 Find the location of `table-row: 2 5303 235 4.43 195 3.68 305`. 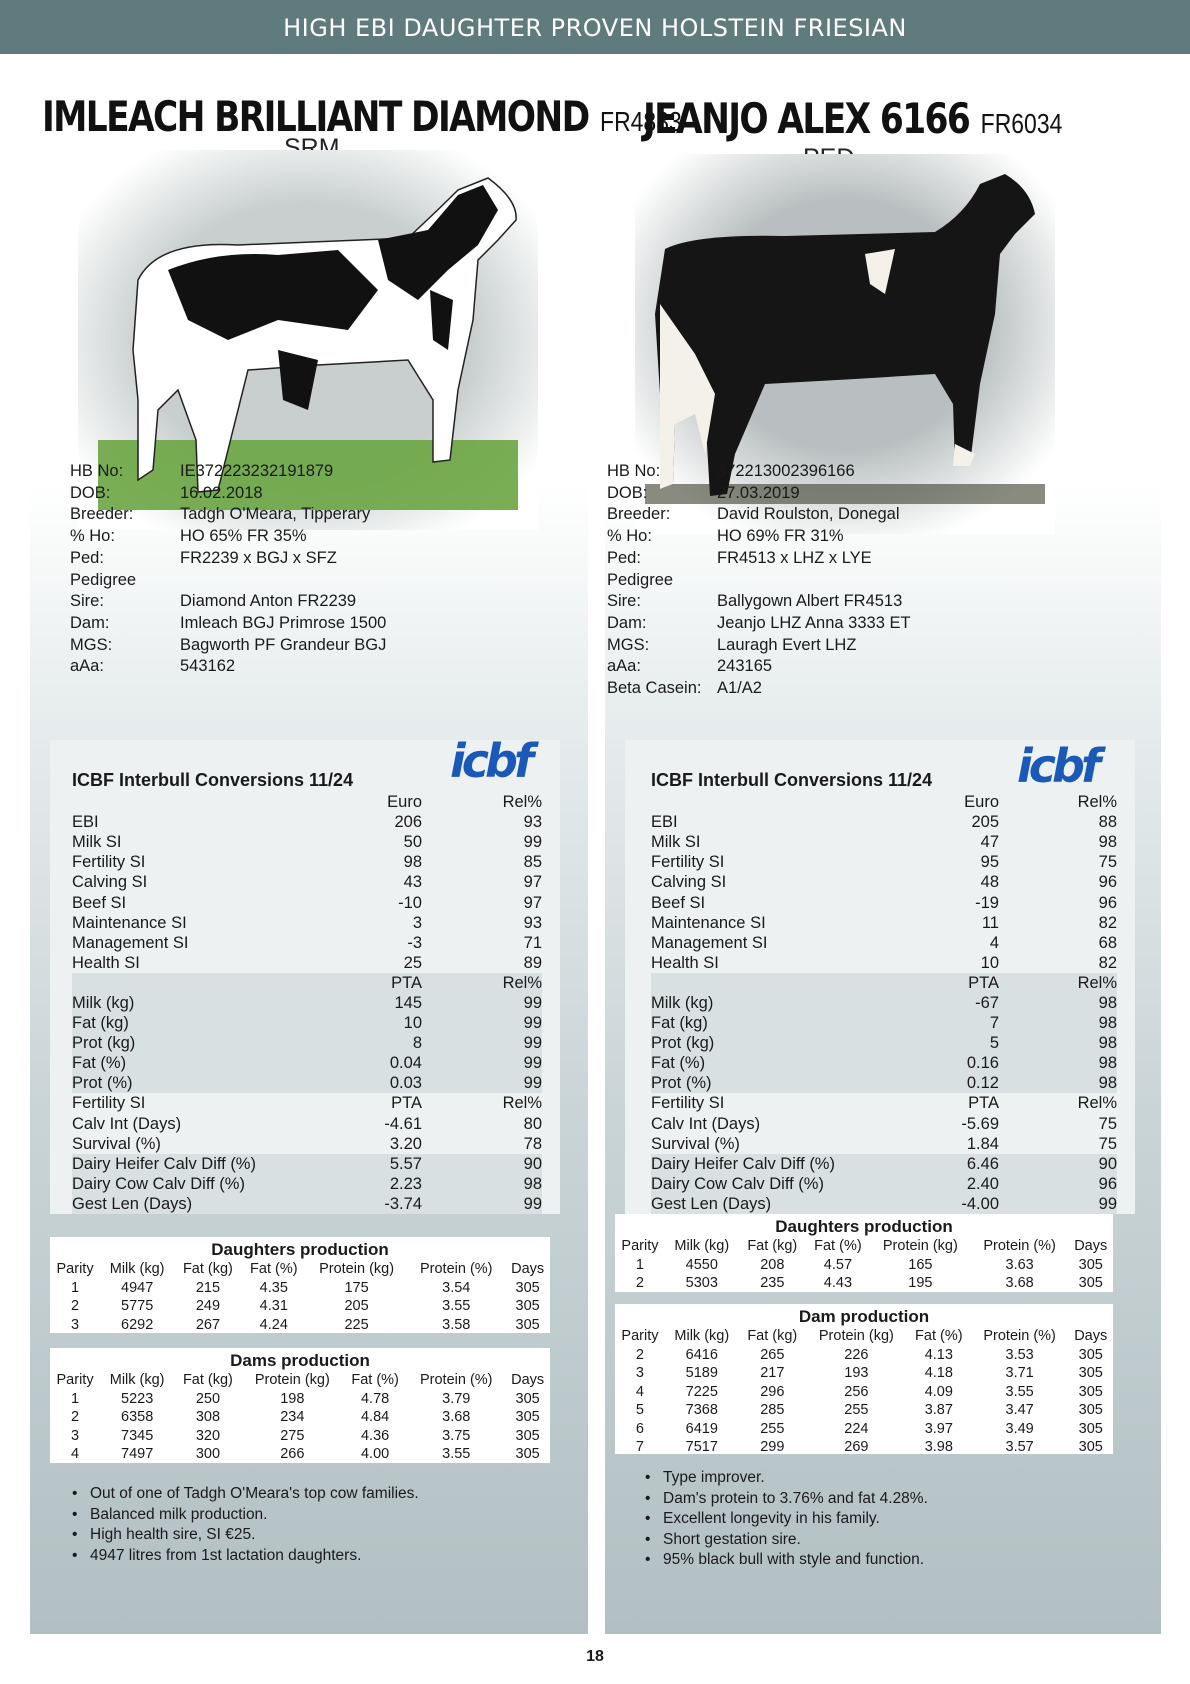

table-row: 2 5303 235 4.43 195 3.68 305 is located at coordinates (864, 1283).